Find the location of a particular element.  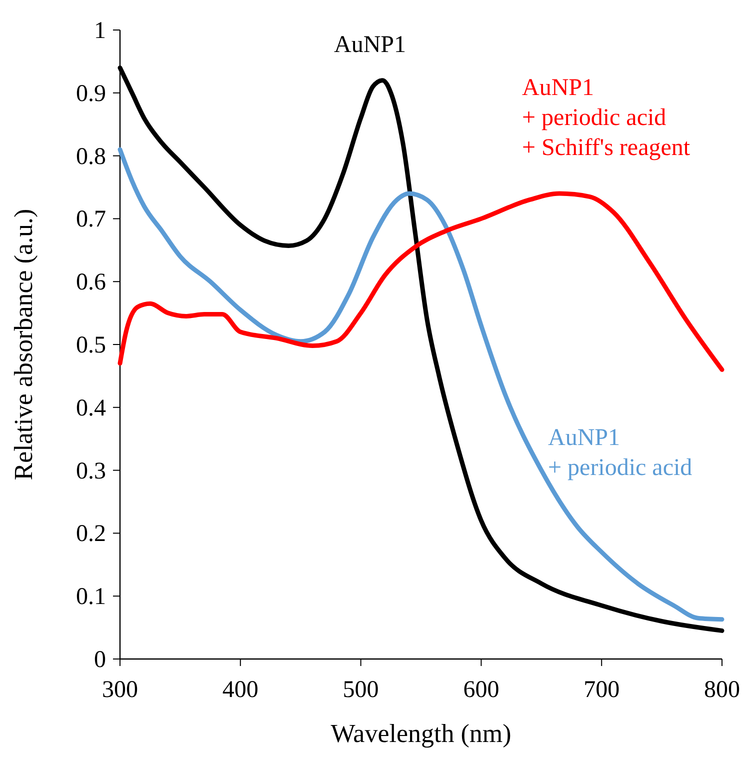

y-tick-label: 0.8 is located at coordinates (91, 157).